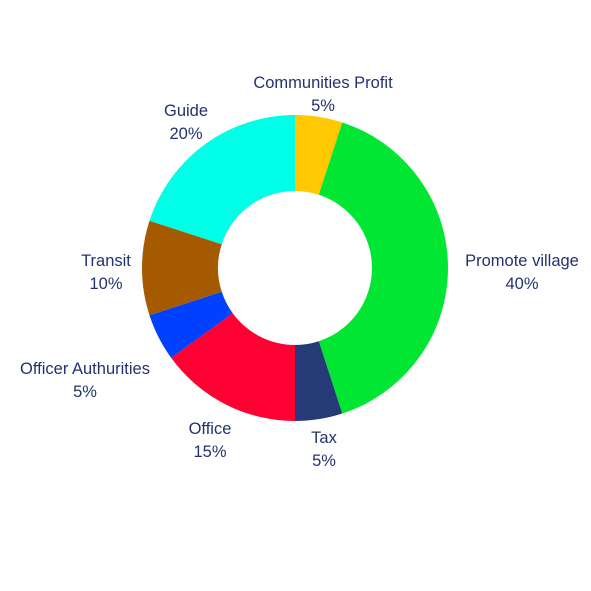  Describe the element at coordinates (210, 429) in the screenshot. I see `slice-label-office: Office` at that location.